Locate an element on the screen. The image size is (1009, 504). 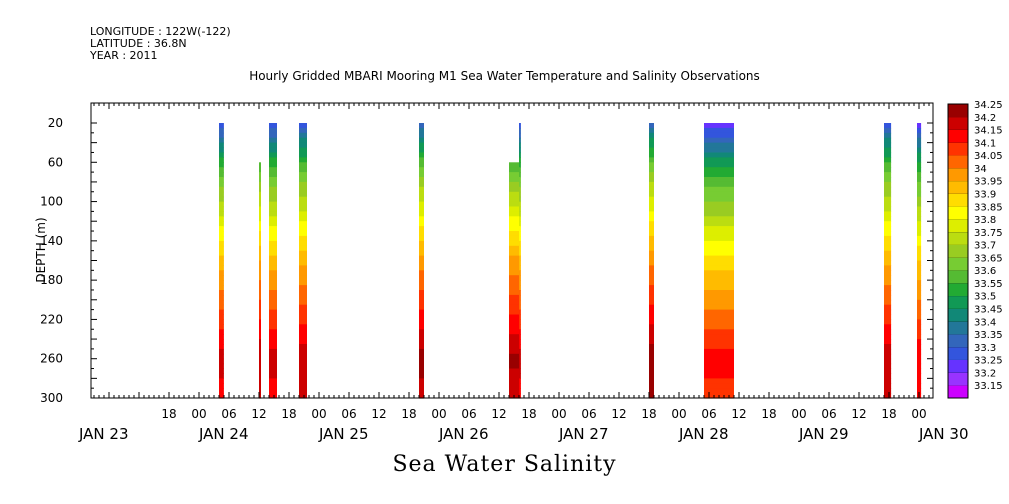
day-label: JAN 23 is located at coordinates (103, 434).